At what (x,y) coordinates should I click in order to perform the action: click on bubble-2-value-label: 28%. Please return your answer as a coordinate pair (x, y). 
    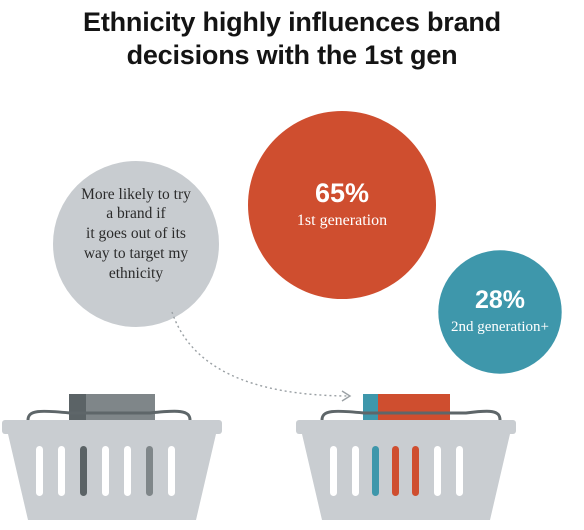
    Looking at the image, I should click on (500, 300).